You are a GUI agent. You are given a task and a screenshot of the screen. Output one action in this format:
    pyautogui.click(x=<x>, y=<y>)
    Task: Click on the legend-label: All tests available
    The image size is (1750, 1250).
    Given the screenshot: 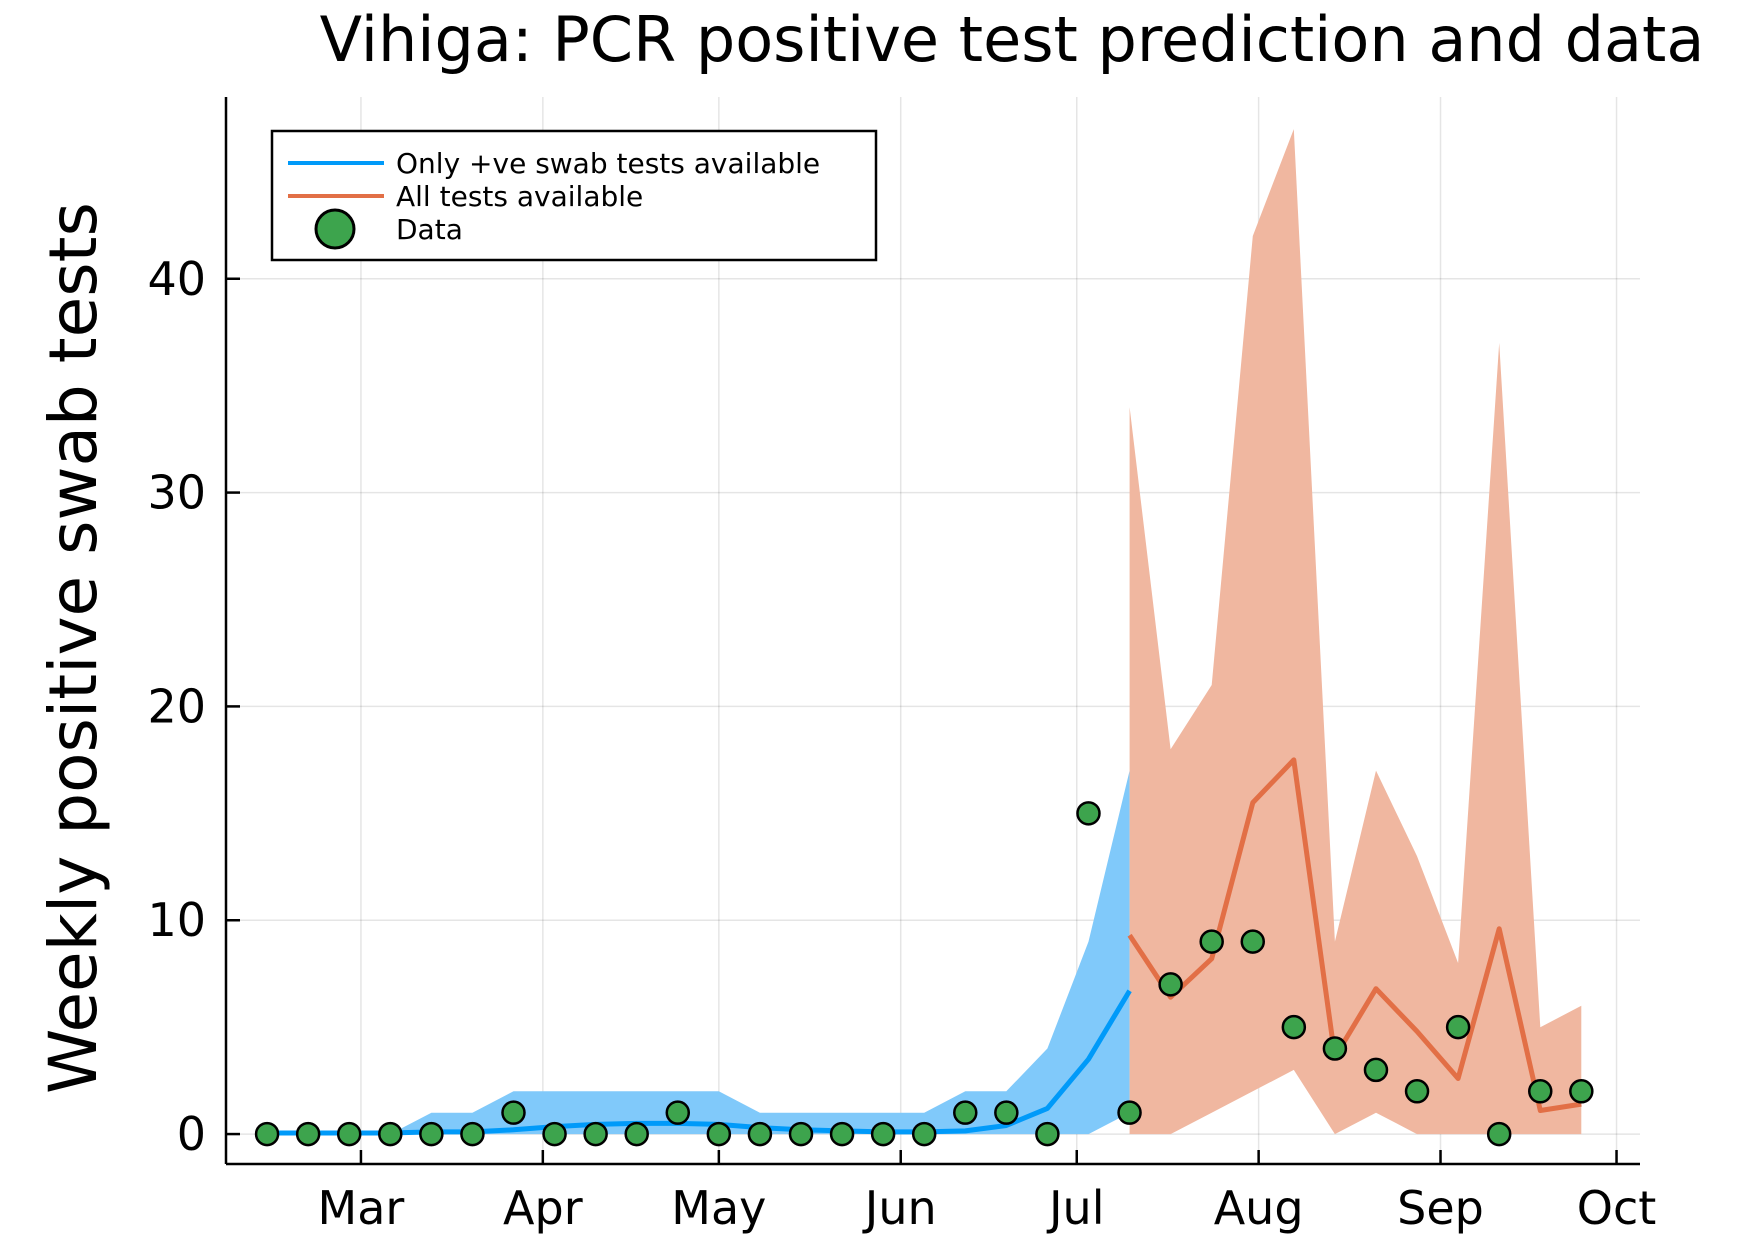 What is the action you would take?
    pyautogui.click(x=519, y=196)
    